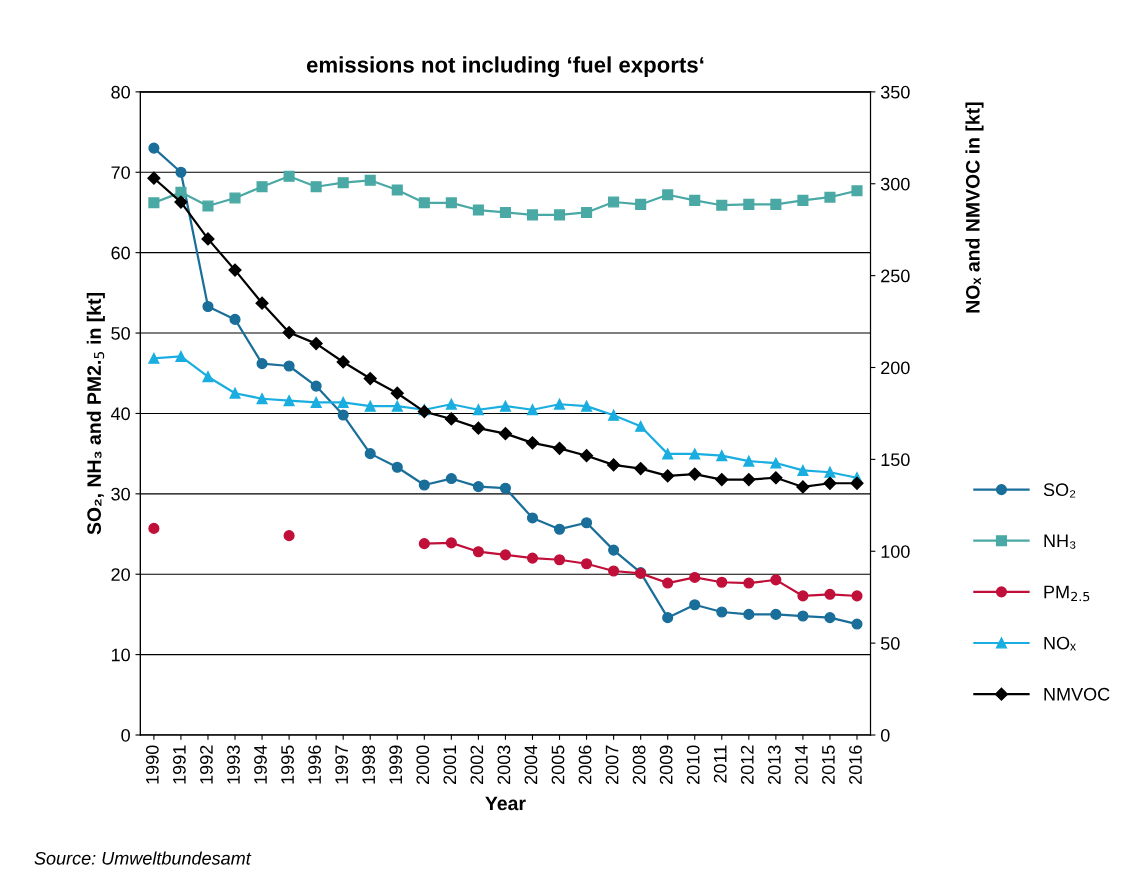 The height and width of the screenshot is (875, 1132). What do you see at coordinates (895, 368) in the screenshot?
I see `y2-tick-label: 200` at bounding box center [895, 368].